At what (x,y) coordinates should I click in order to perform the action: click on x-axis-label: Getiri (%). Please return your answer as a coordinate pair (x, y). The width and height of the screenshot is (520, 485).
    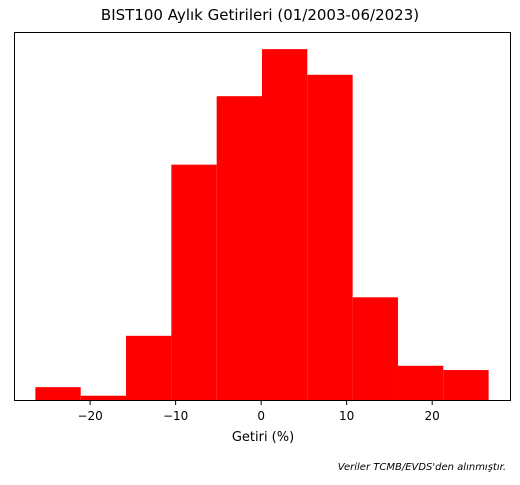
    Looking at the image, I should click on (263, 437).